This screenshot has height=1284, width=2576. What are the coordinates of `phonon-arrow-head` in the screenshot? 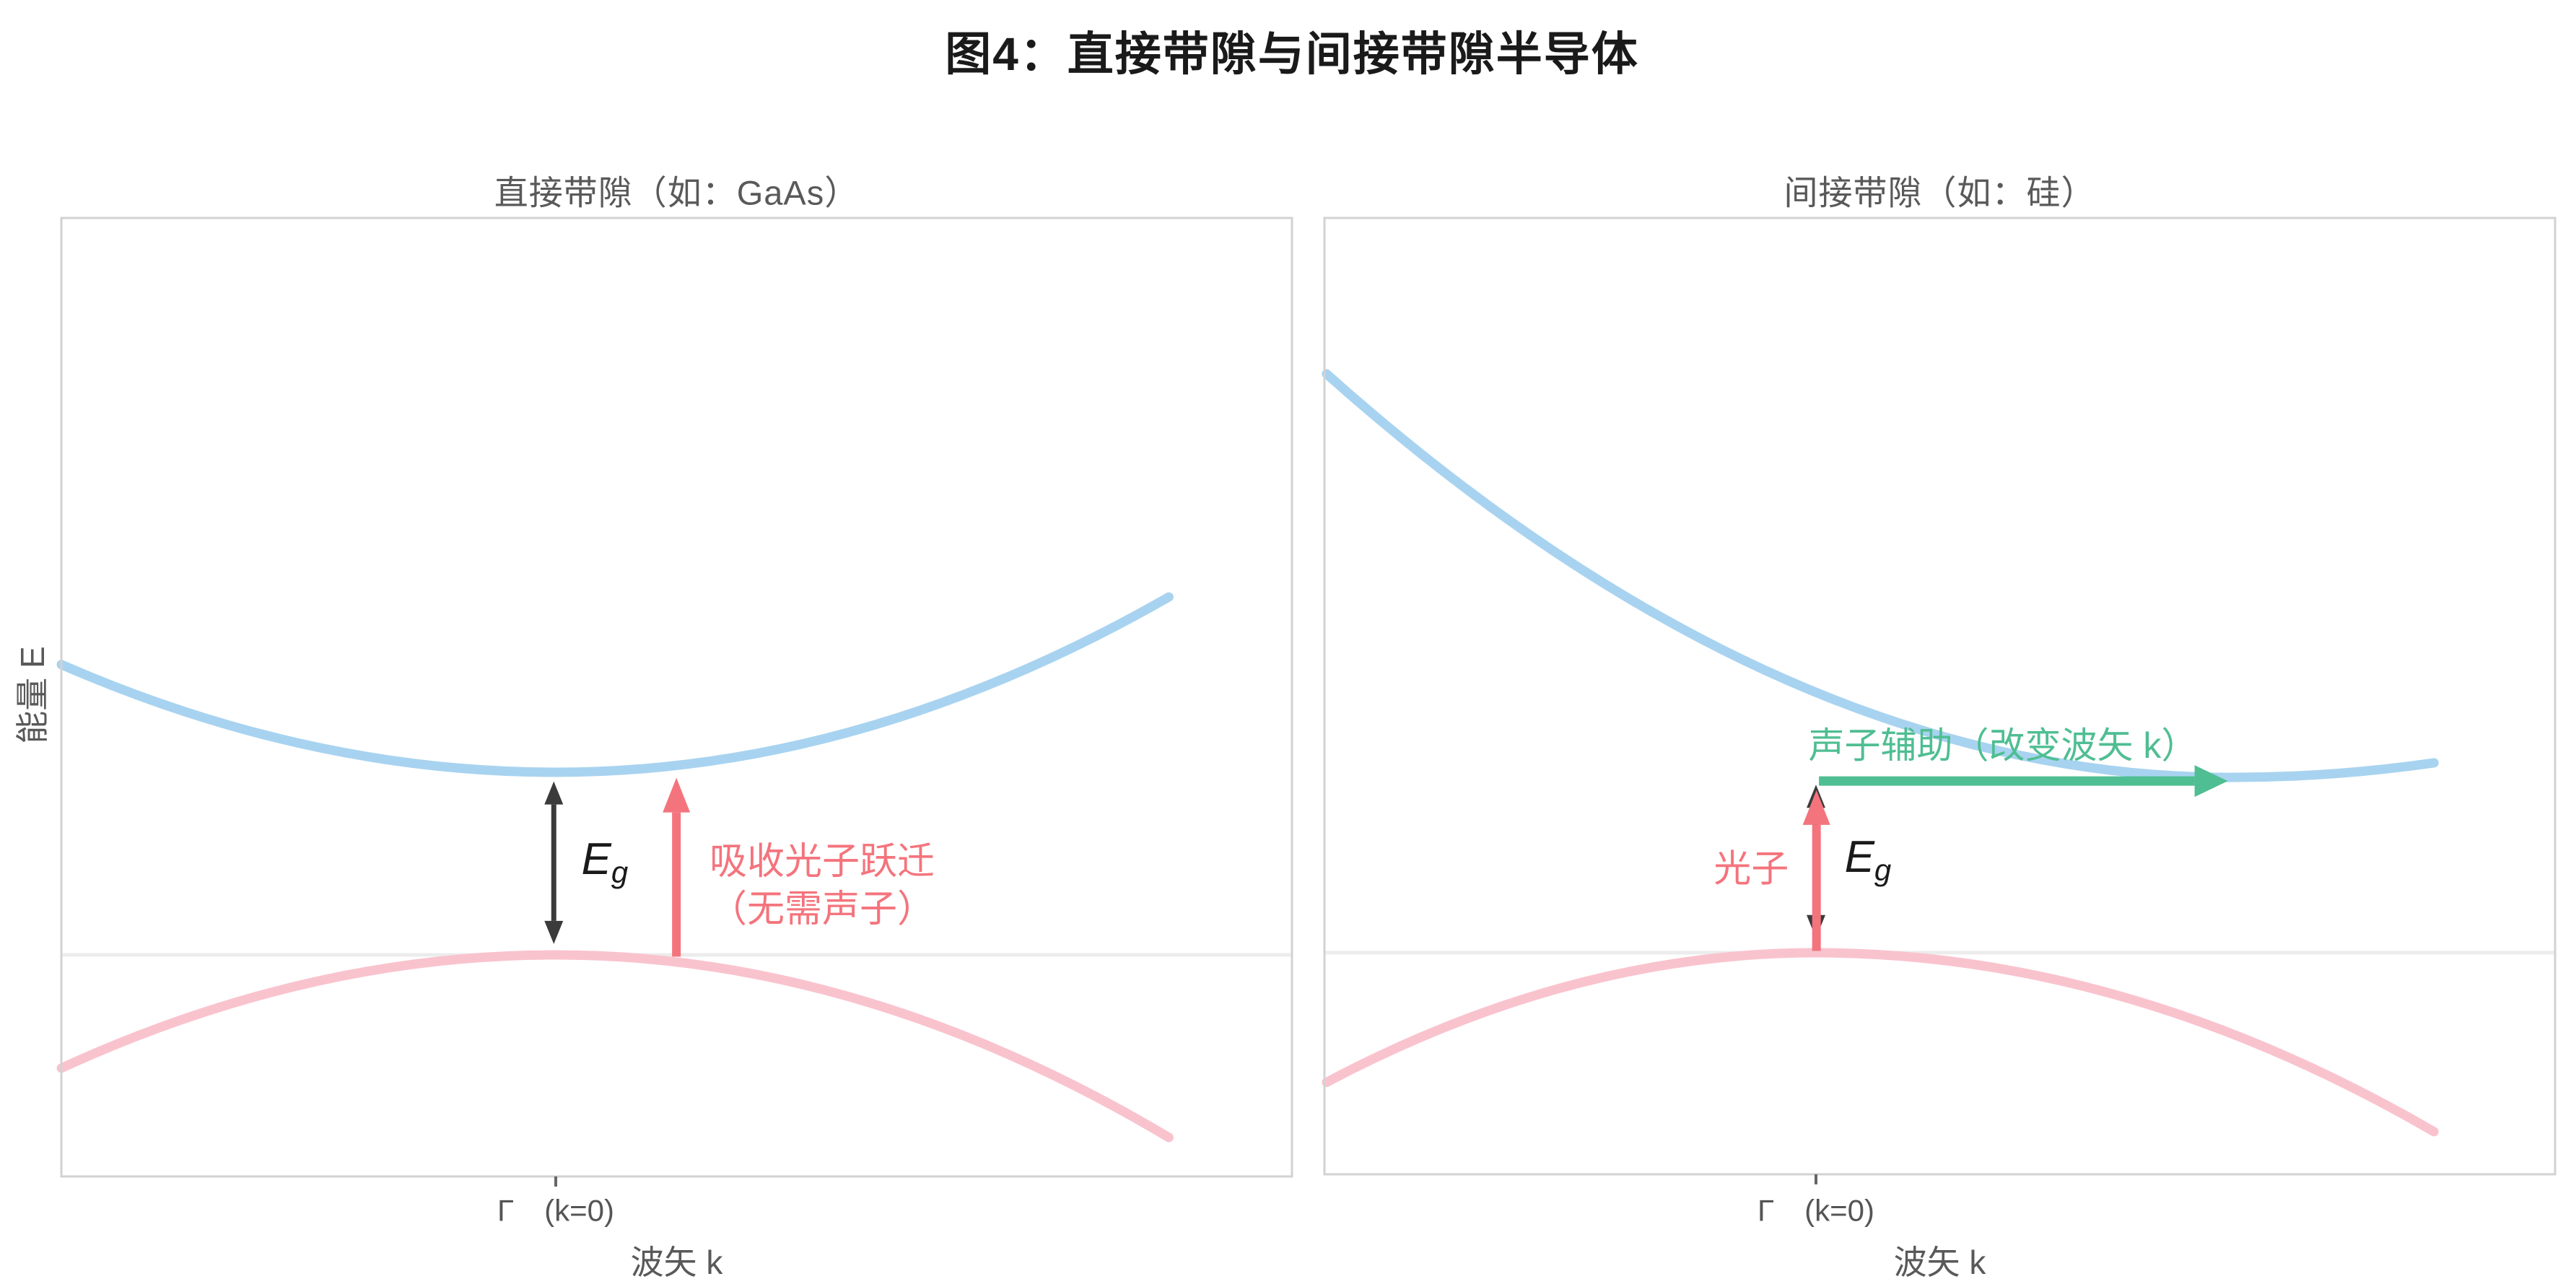 It's located at (2211, 782).